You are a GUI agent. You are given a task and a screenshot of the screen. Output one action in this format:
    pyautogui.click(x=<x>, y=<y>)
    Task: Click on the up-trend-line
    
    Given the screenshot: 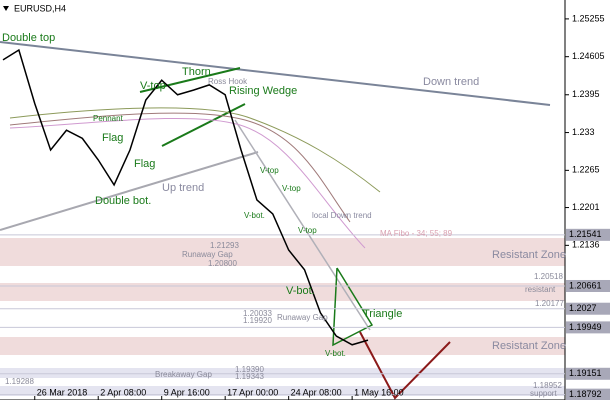 What is the action you would take?
    pyautogui.click(x=129, y=191)
    